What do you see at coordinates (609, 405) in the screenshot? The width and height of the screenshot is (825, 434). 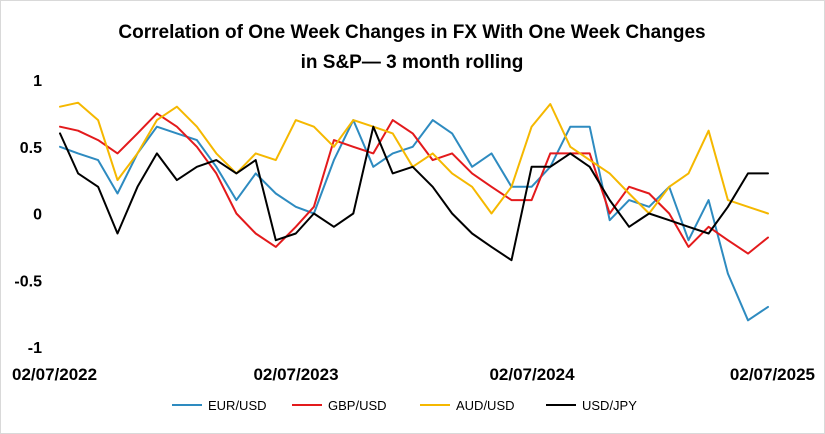 I see `legend-label: USD/JPY` at bounding box center [609, 405].